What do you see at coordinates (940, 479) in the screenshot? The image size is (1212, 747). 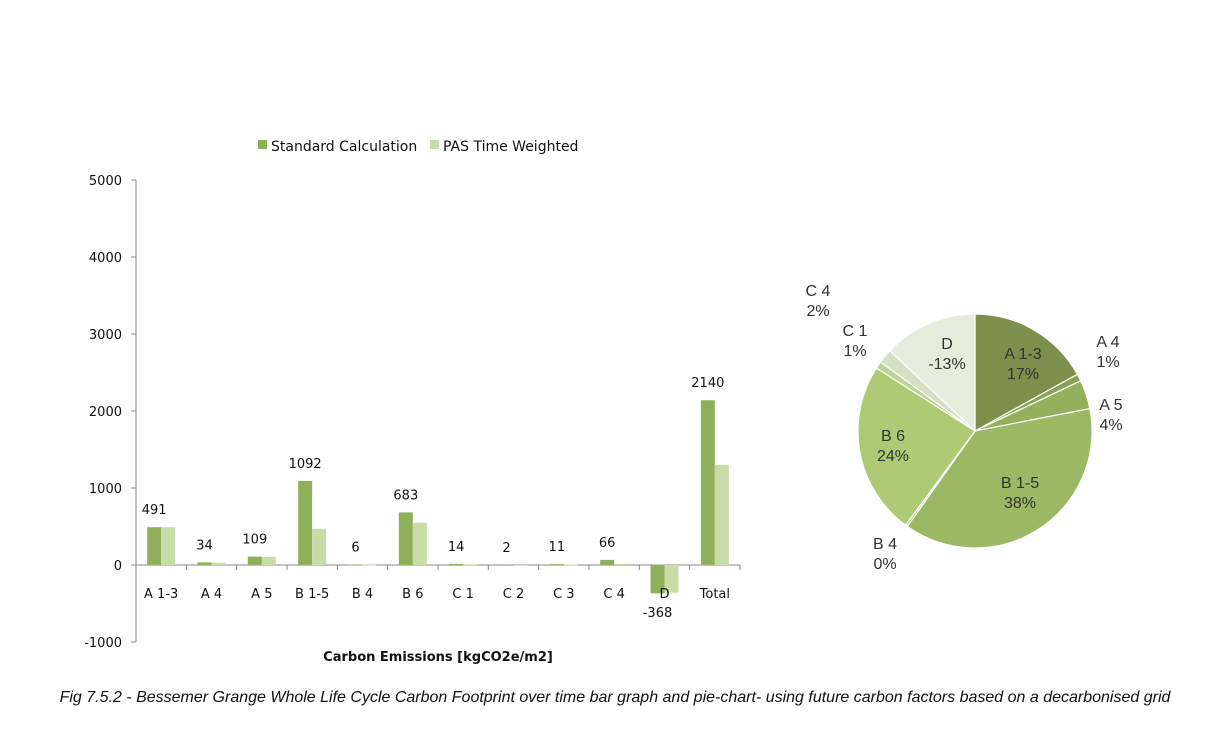 I see `pie-slice-b4` at bounding box center [940, 479].